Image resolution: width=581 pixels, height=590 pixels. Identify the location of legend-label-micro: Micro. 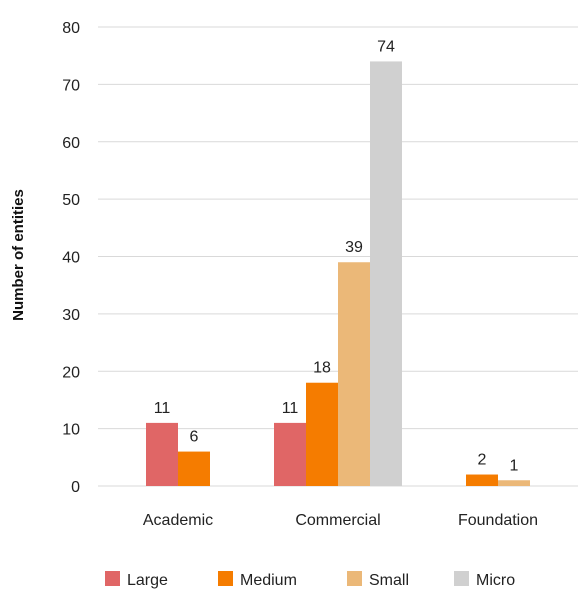
(495, 580).